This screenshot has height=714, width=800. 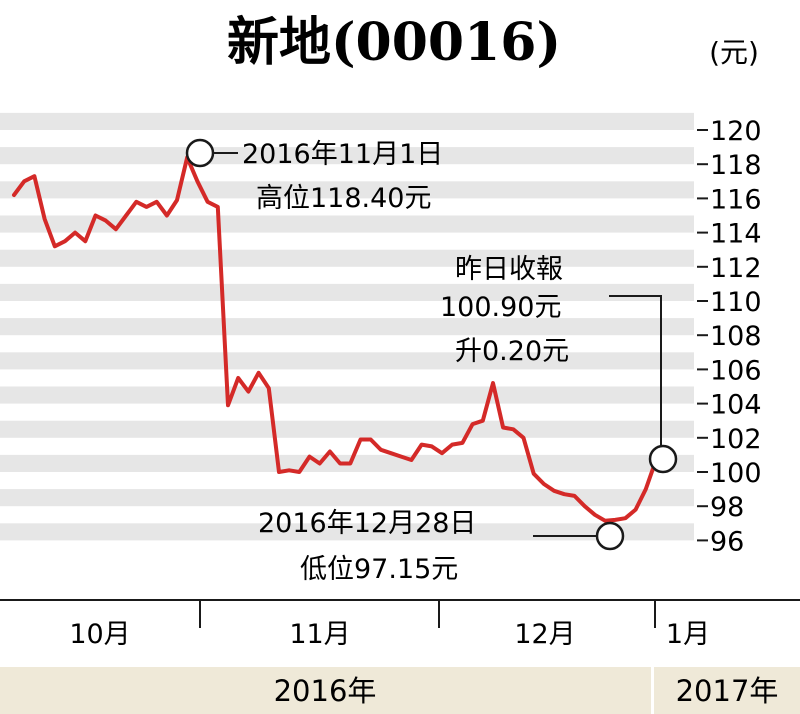 What do you see at coordinates (736, 370) in the screenshot?
I see `y-tick-label: 106` at bounding box center [736, 370].